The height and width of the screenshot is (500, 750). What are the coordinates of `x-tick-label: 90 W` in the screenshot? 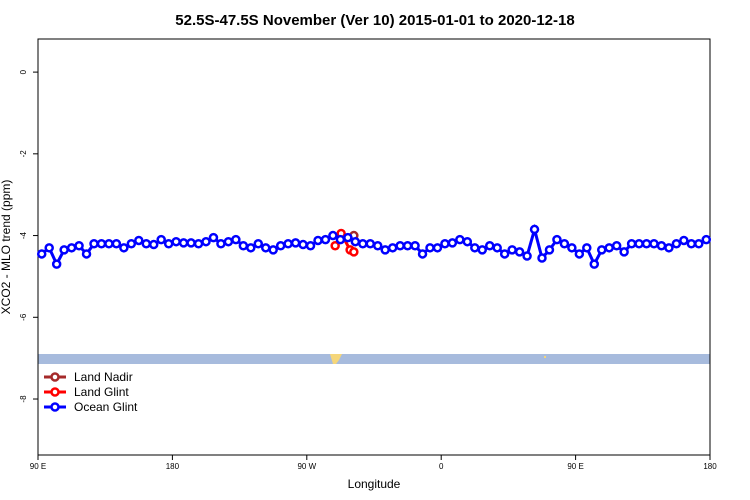 It's located at (306, 466).